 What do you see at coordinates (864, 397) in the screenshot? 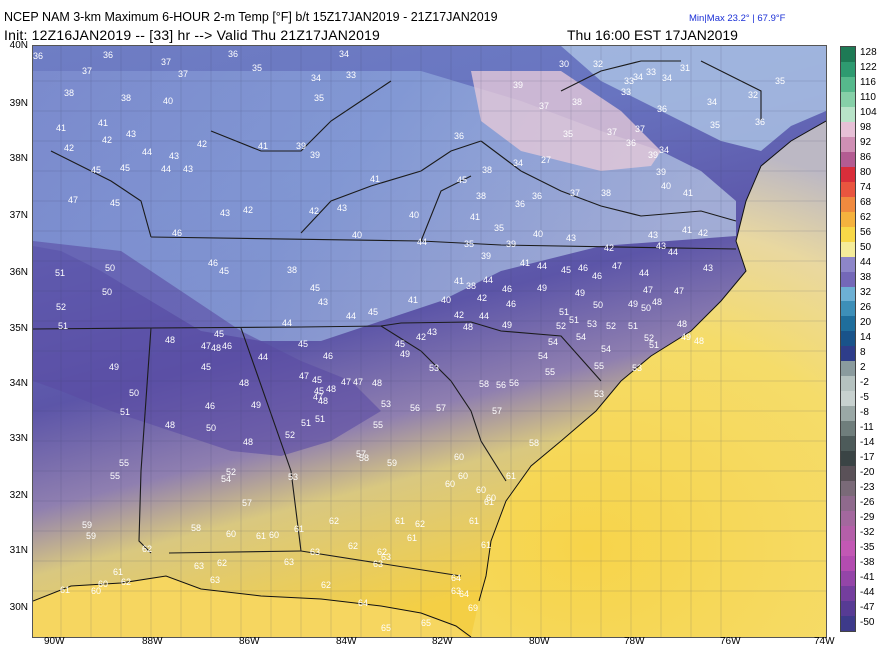
I see `color-scale-label: -5` at bounding box center [864, 397].